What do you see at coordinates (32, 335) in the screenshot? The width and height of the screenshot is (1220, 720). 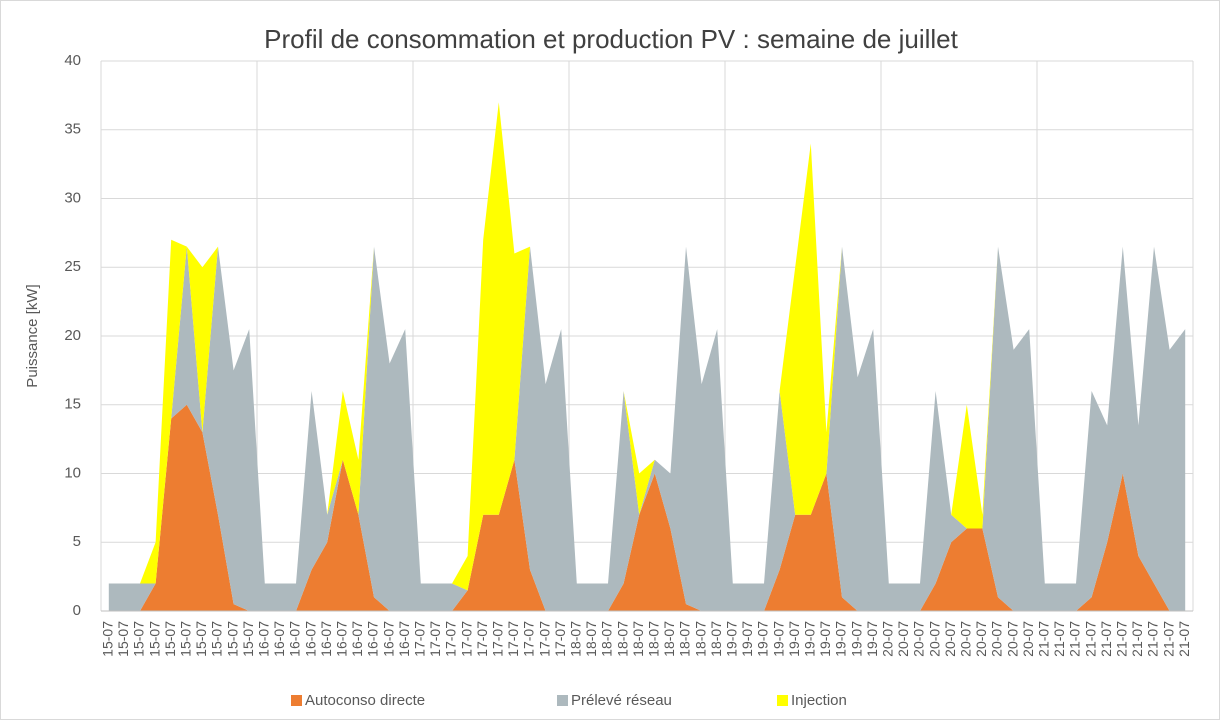 I see `y-axis-label: Puissance [kW]` at bounding box center [32, 335].